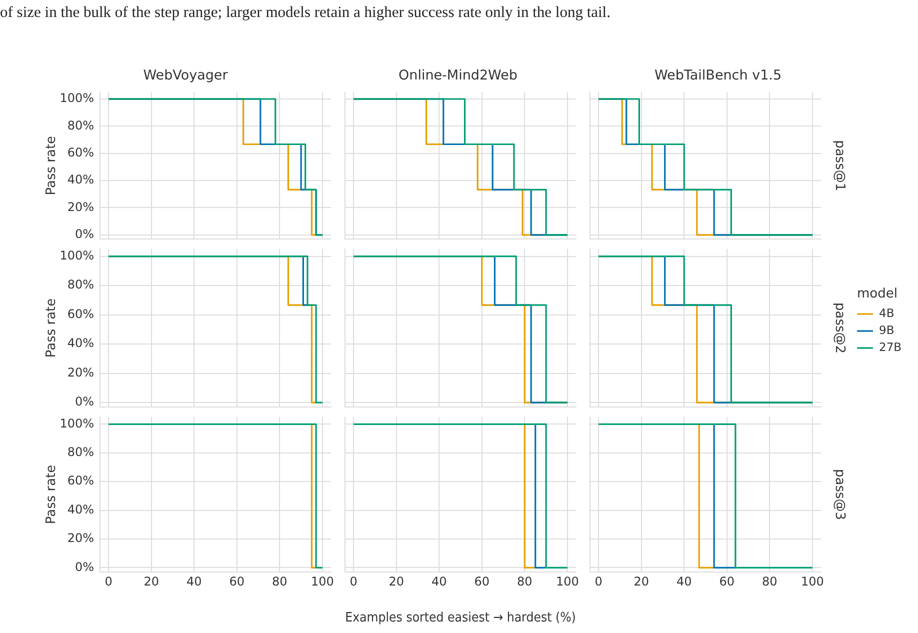  I want to click on legend-label: 9B, so click(886, 329).